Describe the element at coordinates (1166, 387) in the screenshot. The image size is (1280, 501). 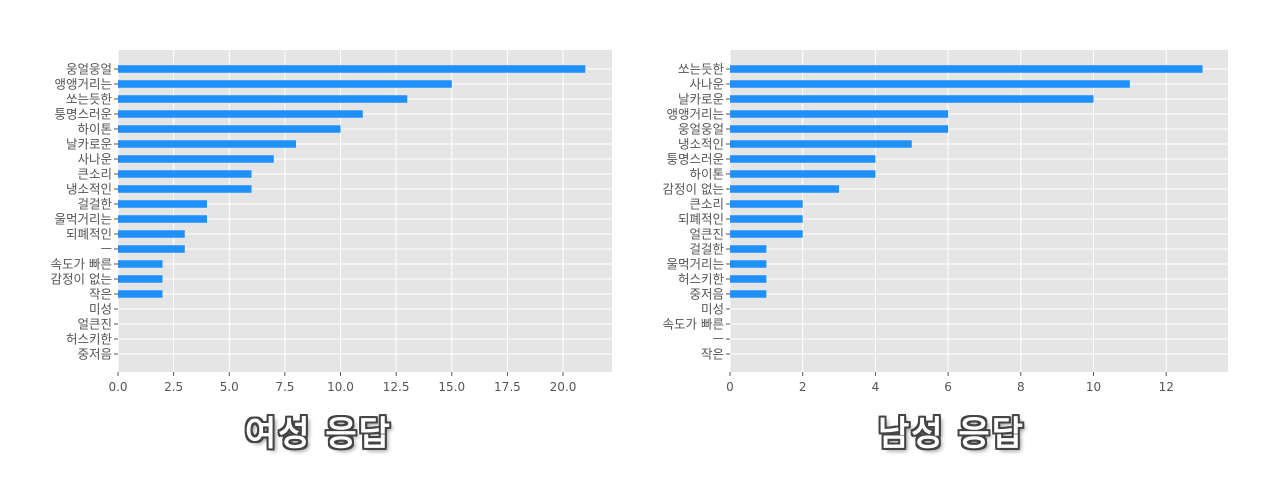
I see `male-xtick-label: 12` at that location.